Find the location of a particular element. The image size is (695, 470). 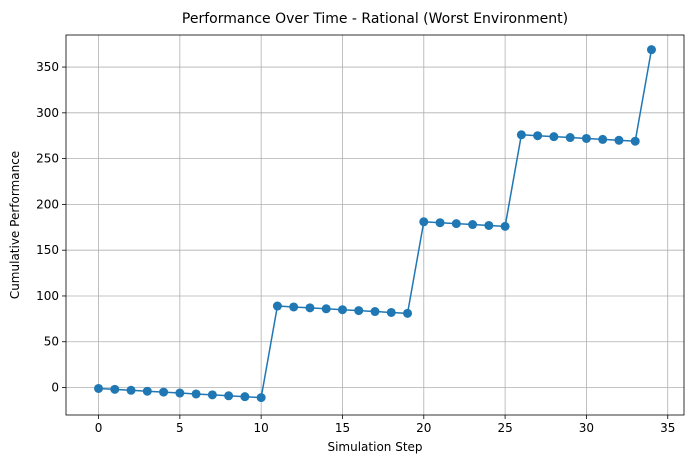

y-tick-label: 300 is located at coordinates (47, 113).